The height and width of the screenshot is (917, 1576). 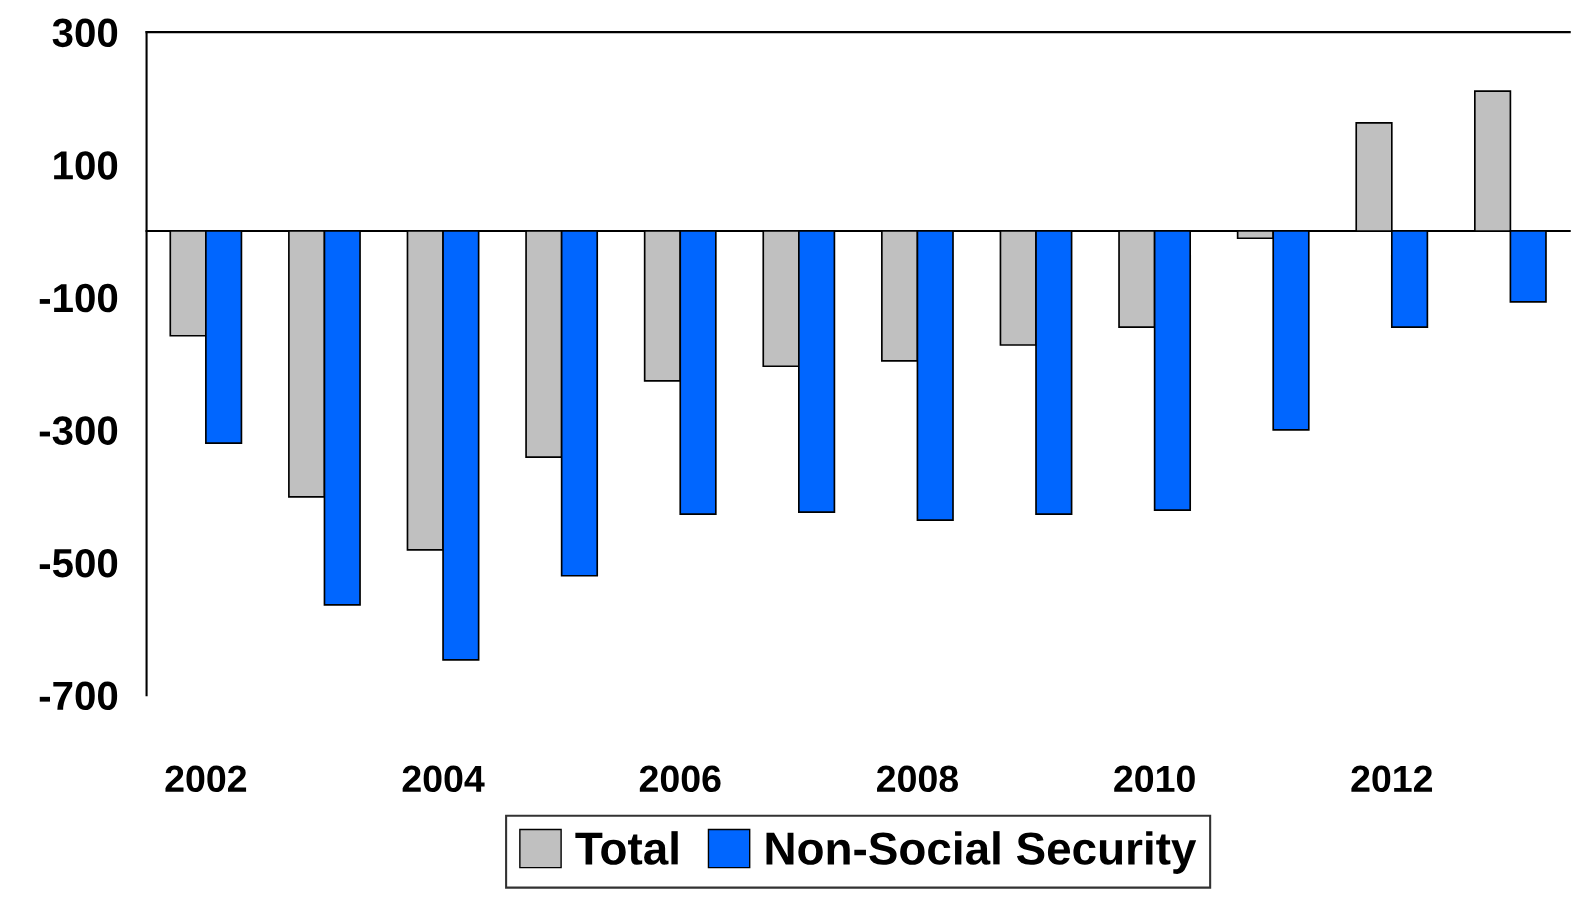 What do you see at coordinates (1392, 779) in the screenshot?
I see `x-tick-label: 2012` at bounding box center [1392, 779].